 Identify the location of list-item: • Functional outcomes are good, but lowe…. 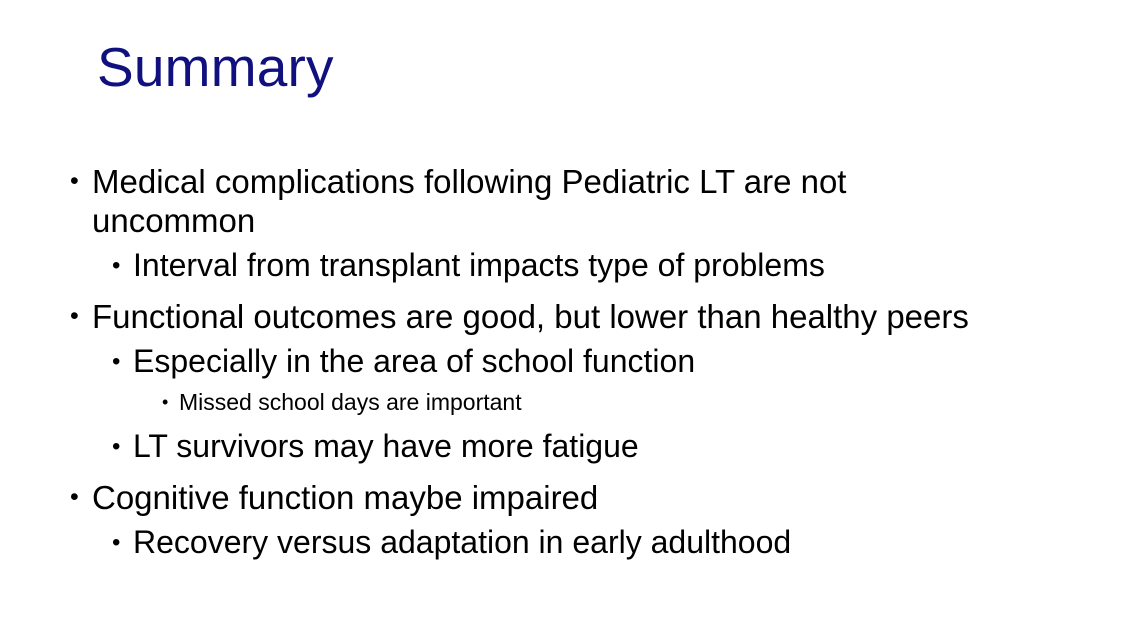
(572, 316).